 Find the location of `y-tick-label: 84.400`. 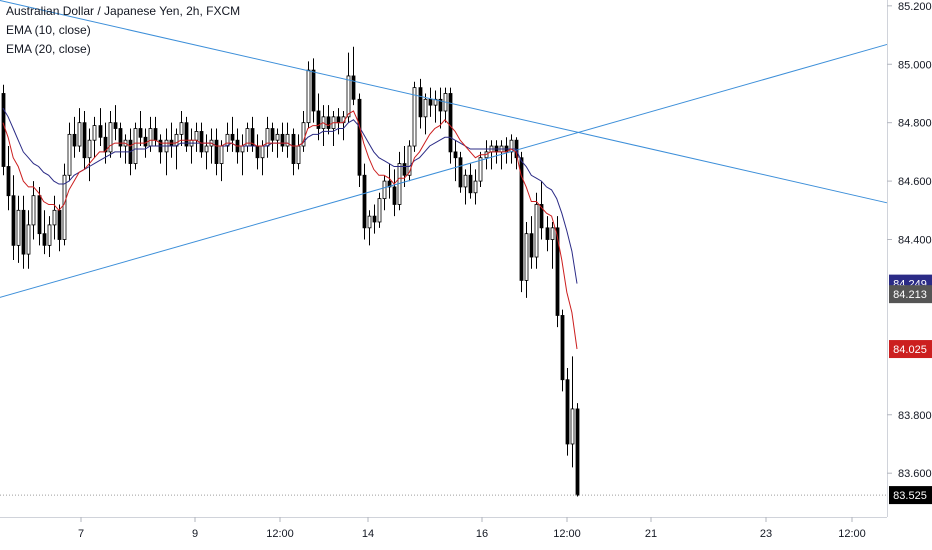

y-tick-label: 84.400 is located at coordinates (915, 241).